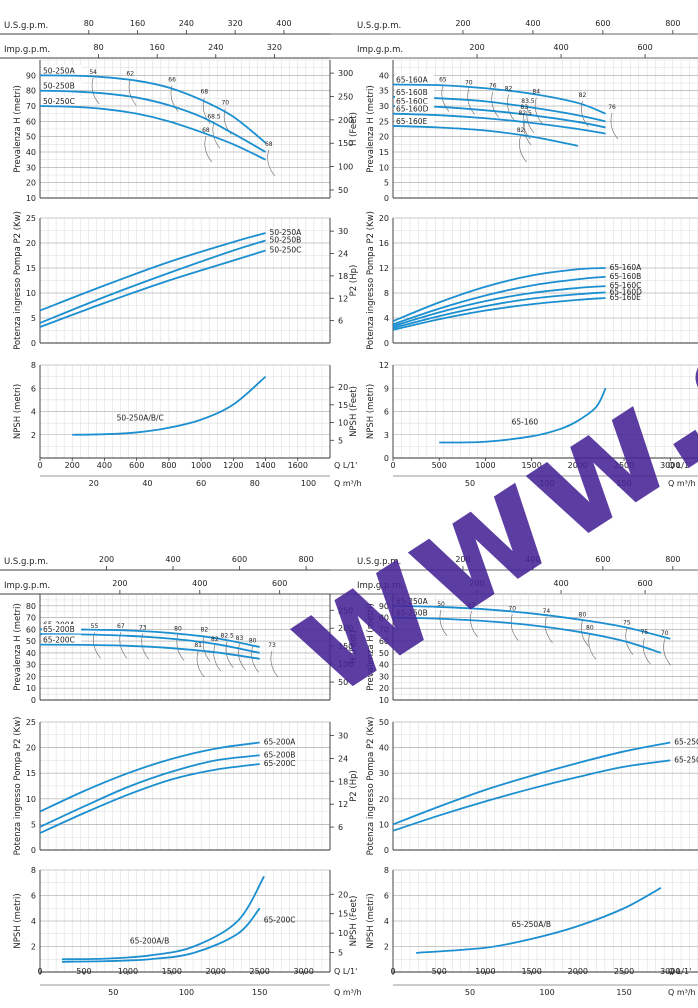 The height and width of the screenshot is (1008, 698). What do you see at coordinates (31, 106) in the screenshot?
I see `y-tick-label: 70` at bounding box center [31, 106].